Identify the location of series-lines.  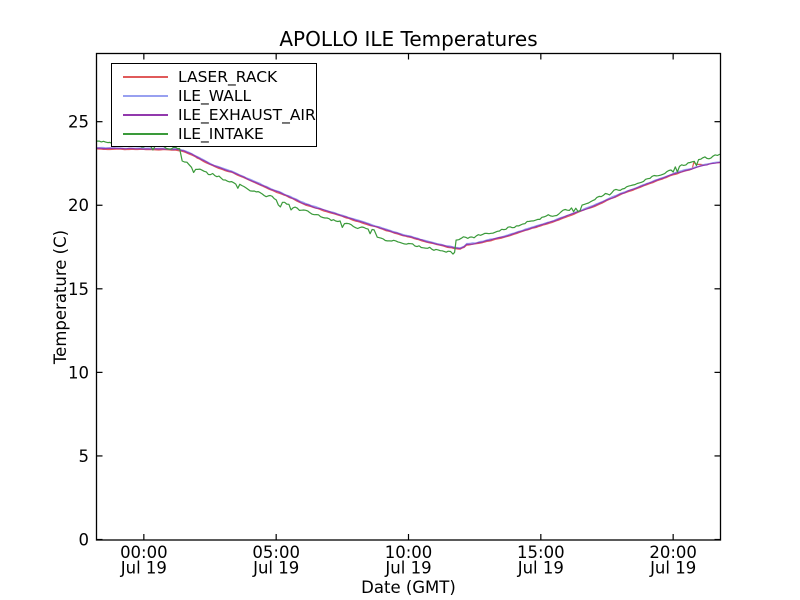
(408, 197).